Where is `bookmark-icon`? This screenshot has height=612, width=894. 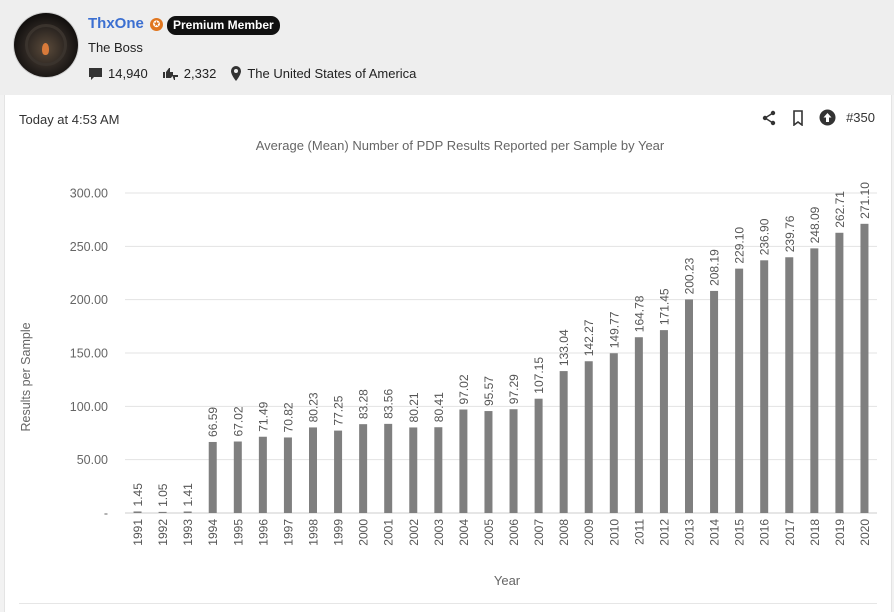
bookmark-icon is located at coordinates (798, 117).